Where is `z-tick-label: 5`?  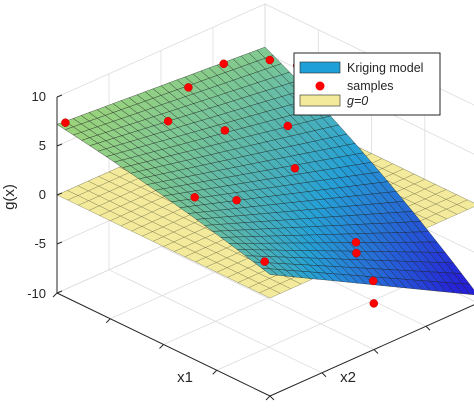 z-tick-label: 5 is located at coordinates (42, 145).